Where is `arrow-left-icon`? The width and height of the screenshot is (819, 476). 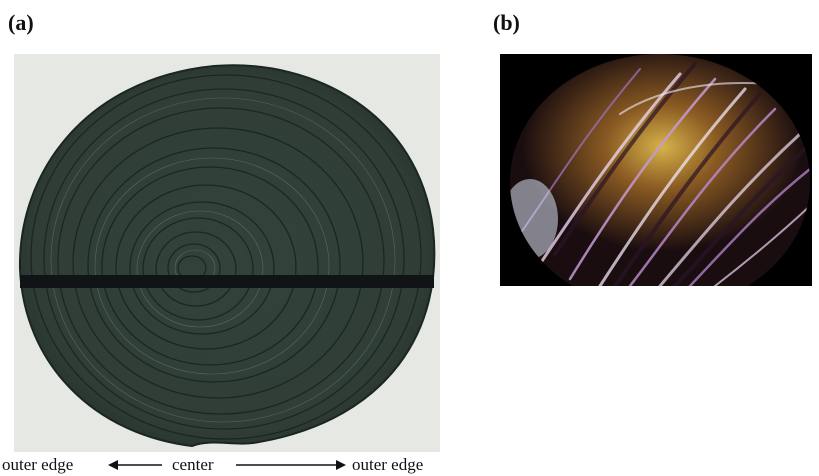 arrow-left-icon is located at coordinates (135, 465).